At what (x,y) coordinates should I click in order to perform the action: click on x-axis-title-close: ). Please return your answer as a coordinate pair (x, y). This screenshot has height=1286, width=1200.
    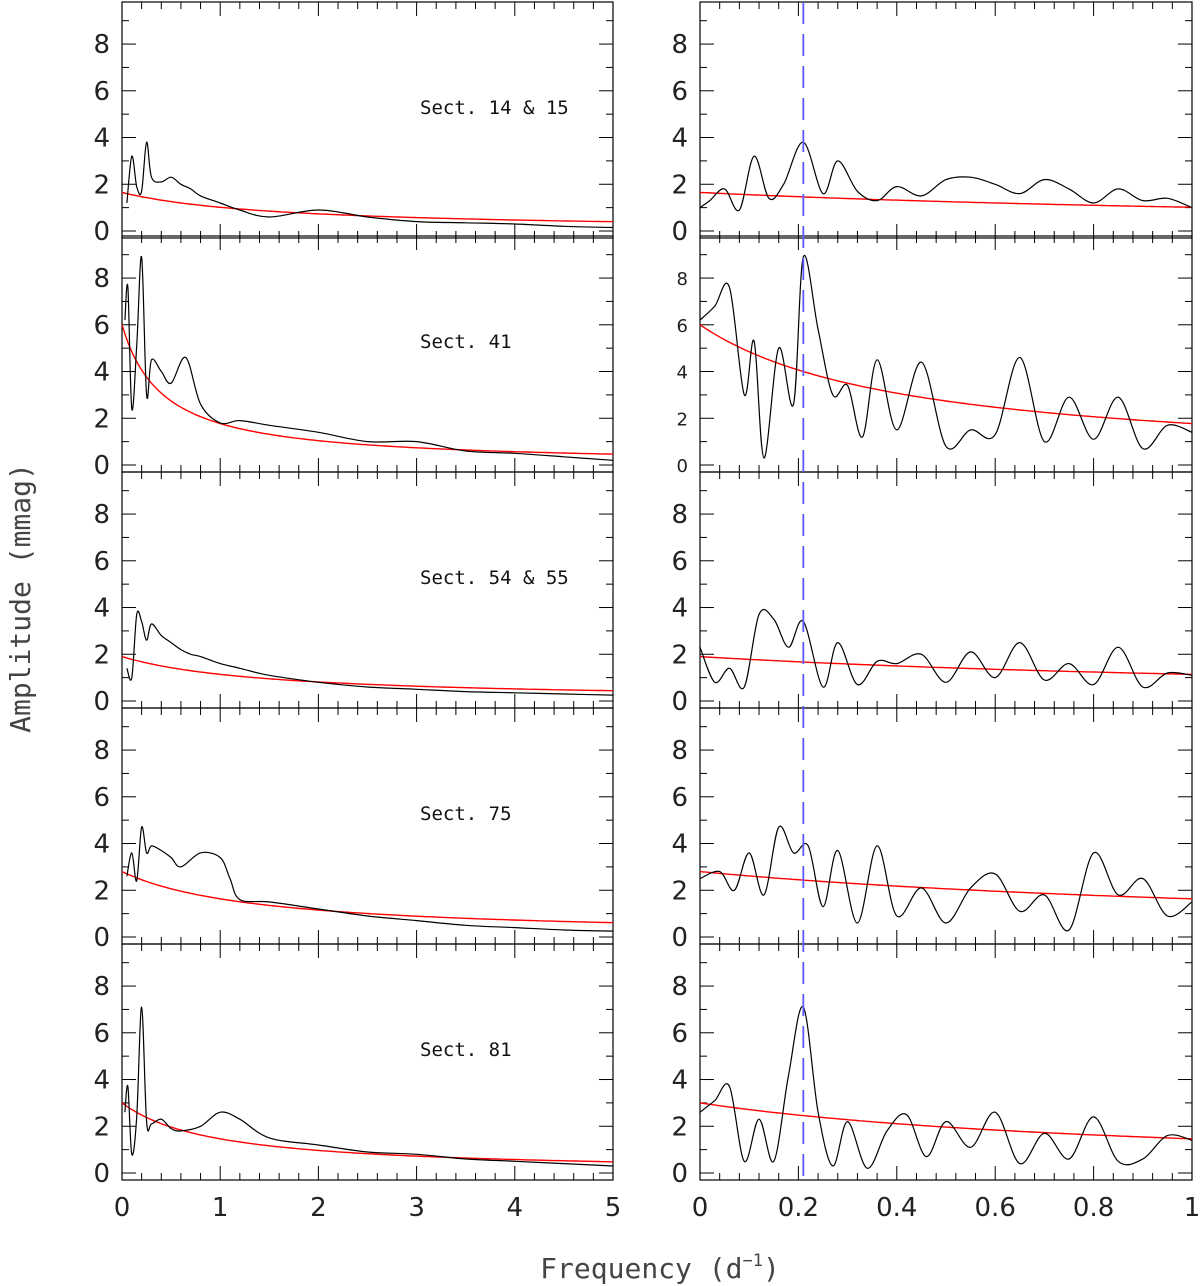
    Looking at the image, I should click on (771, 1268).